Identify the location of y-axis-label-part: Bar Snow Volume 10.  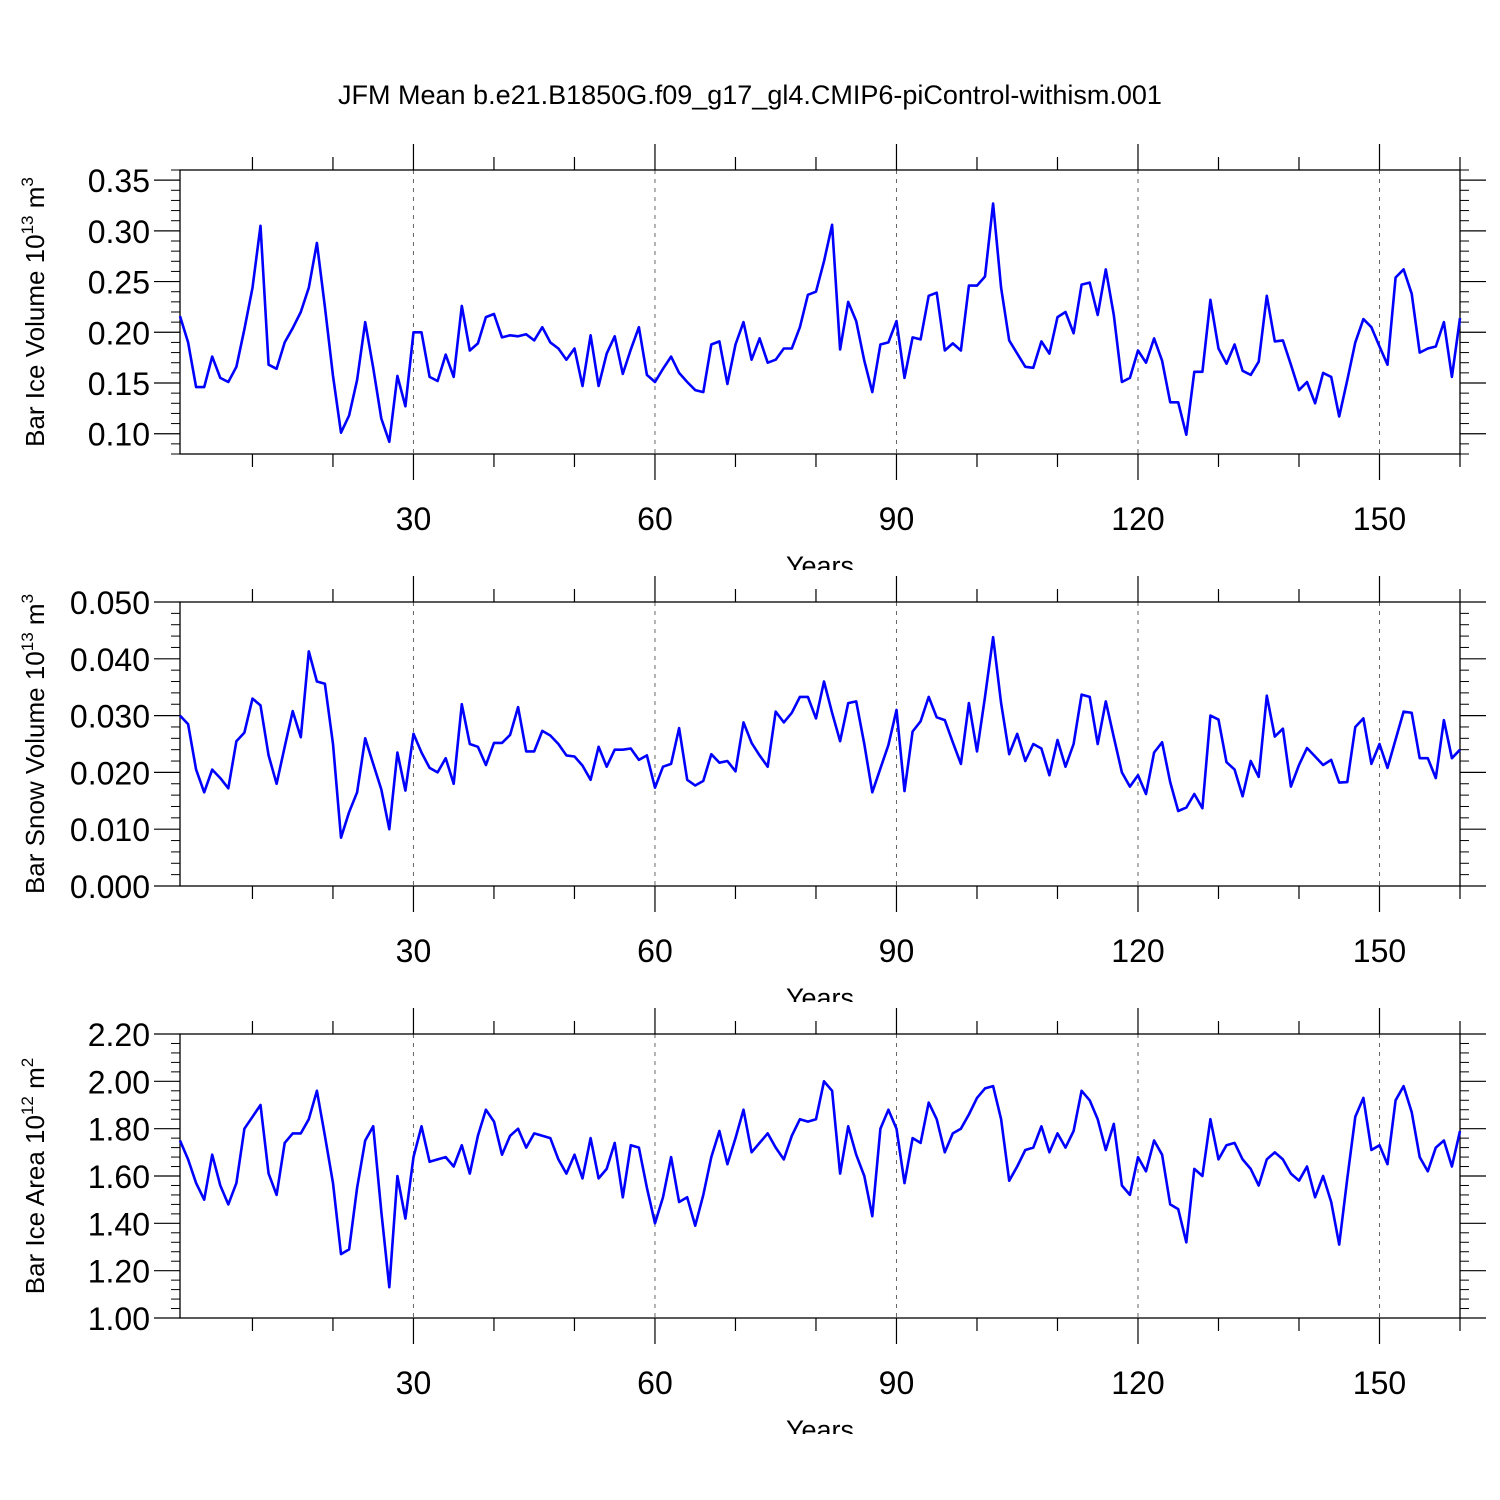
(35, 772).